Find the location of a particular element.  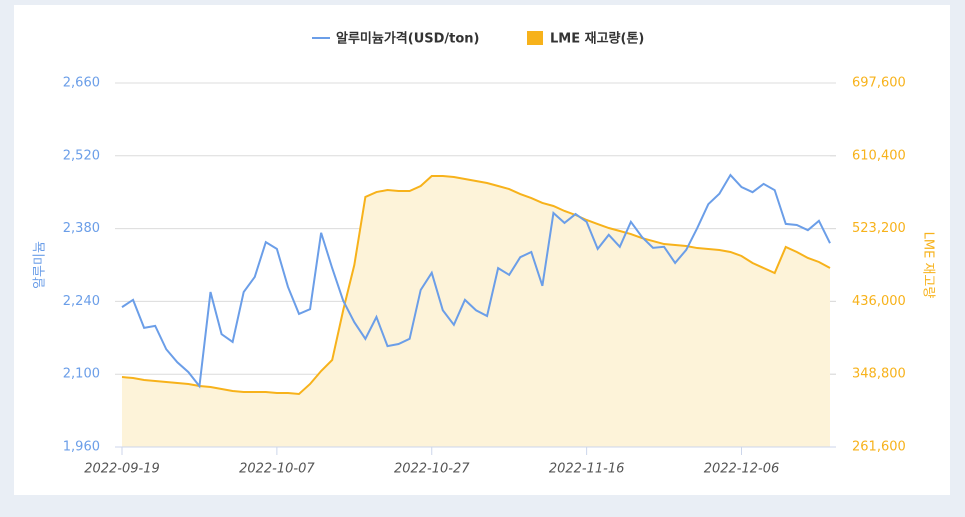

x-tick-label: 2022-09-19 is located at coordinates (122, 469).